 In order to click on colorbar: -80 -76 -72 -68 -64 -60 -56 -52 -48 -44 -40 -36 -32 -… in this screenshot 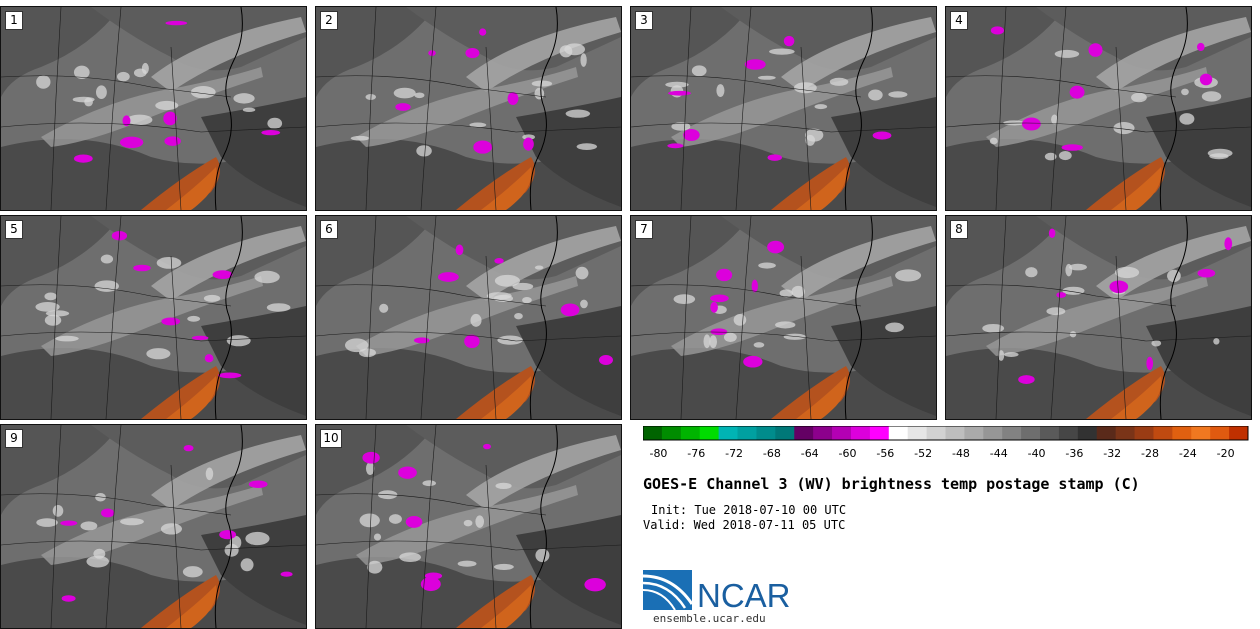, I will do `click(949, 443)`.